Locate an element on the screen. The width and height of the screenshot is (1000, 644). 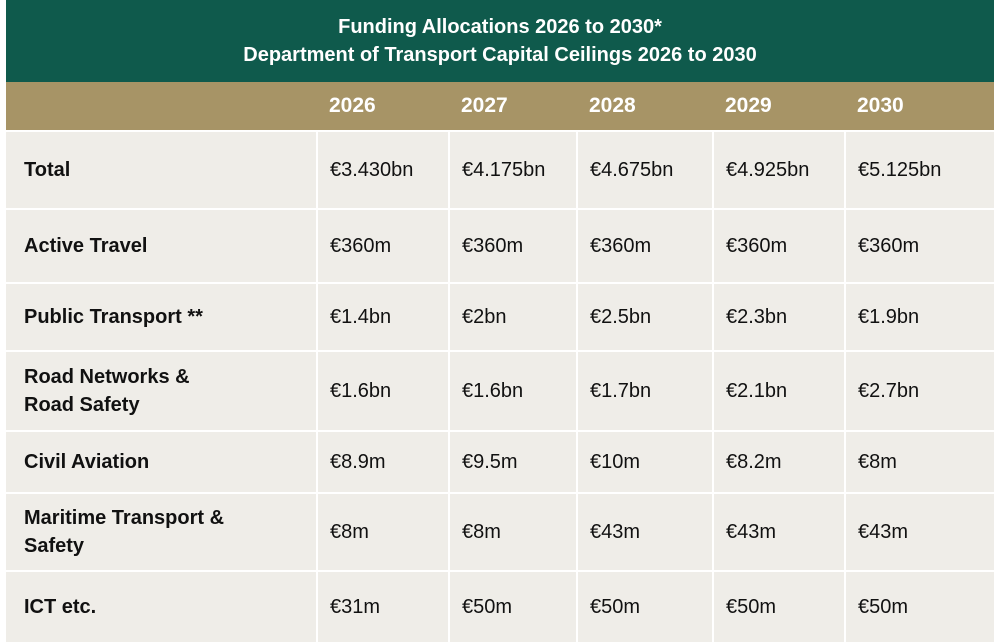
row-label-line: Public Transport ** is located at coordinates (113, 317).